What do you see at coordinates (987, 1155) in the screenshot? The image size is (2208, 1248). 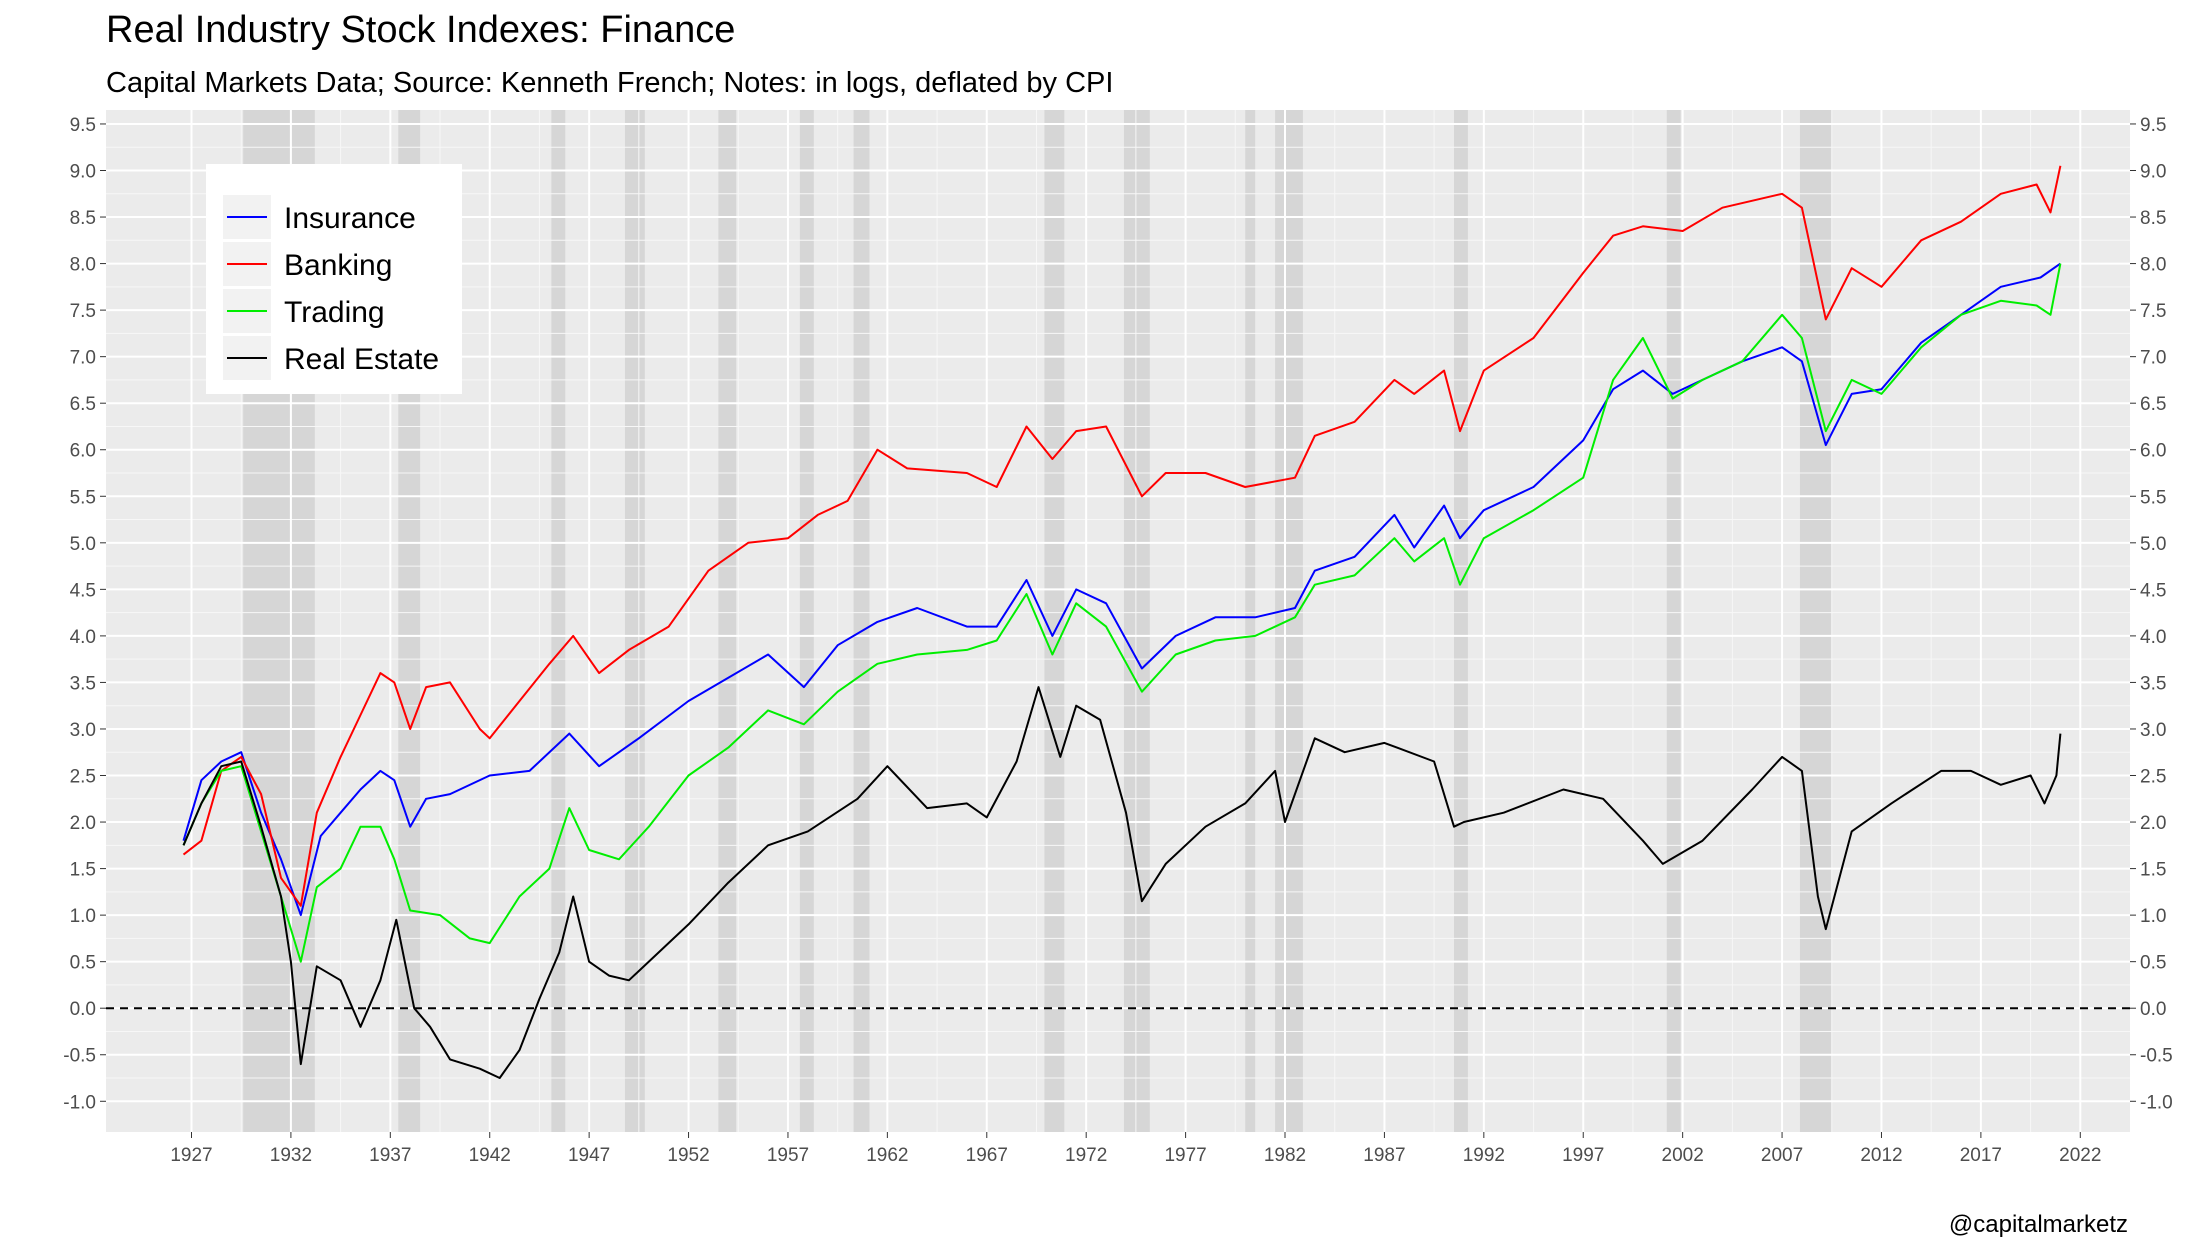 I see `x-tick-label: 1967` at bounding box center [987, 1155].